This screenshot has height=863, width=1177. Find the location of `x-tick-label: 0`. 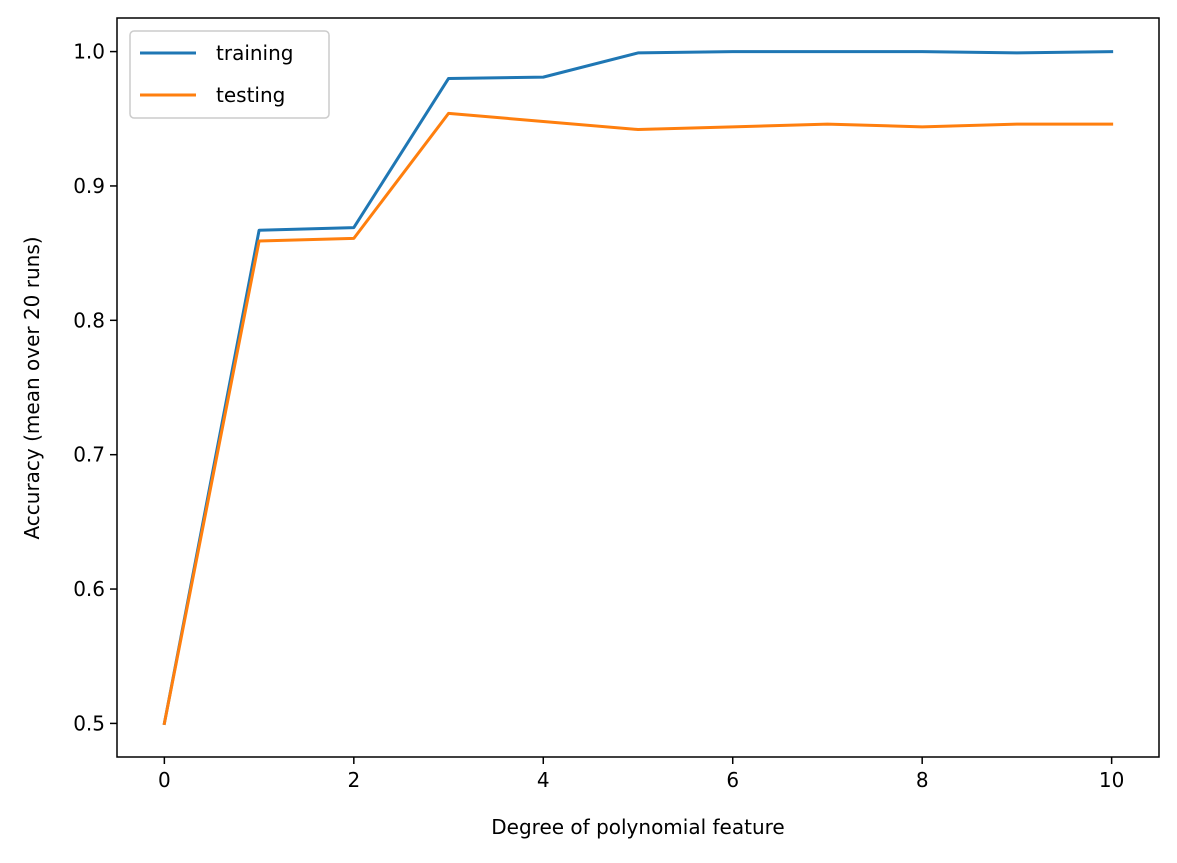

x-tick-label: 0 is located at coordinates (164, 780).